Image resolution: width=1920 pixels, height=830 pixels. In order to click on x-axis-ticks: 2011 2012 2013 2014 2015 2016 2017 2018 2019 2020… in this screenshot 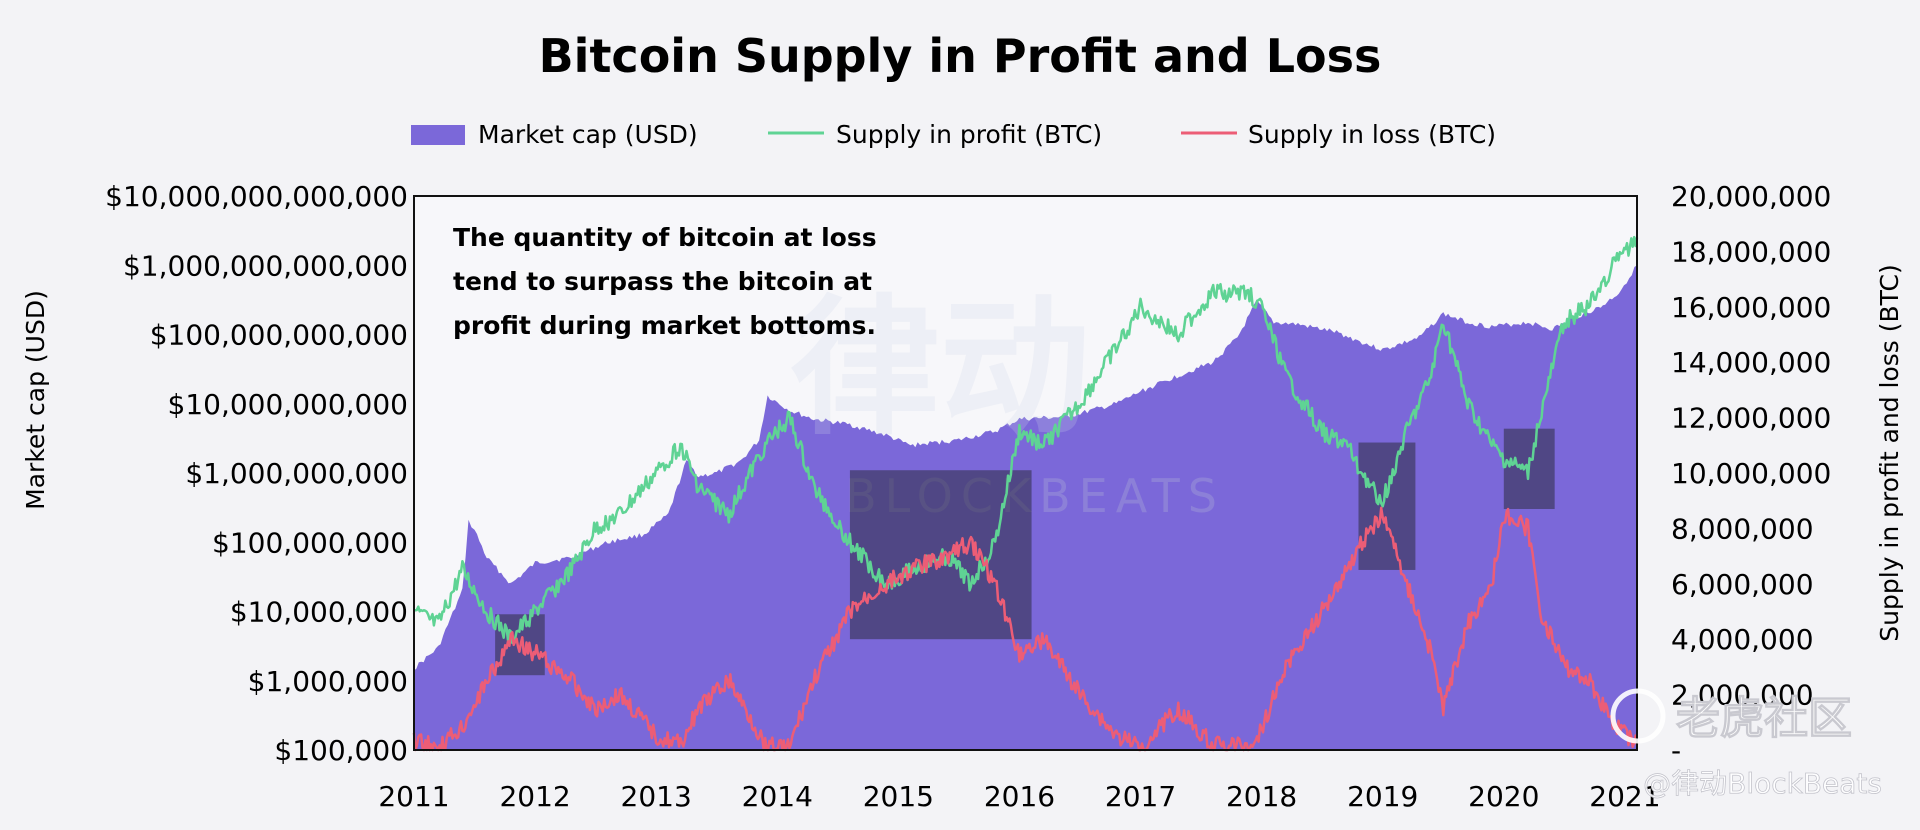, I will do `click(1019, 796)`.